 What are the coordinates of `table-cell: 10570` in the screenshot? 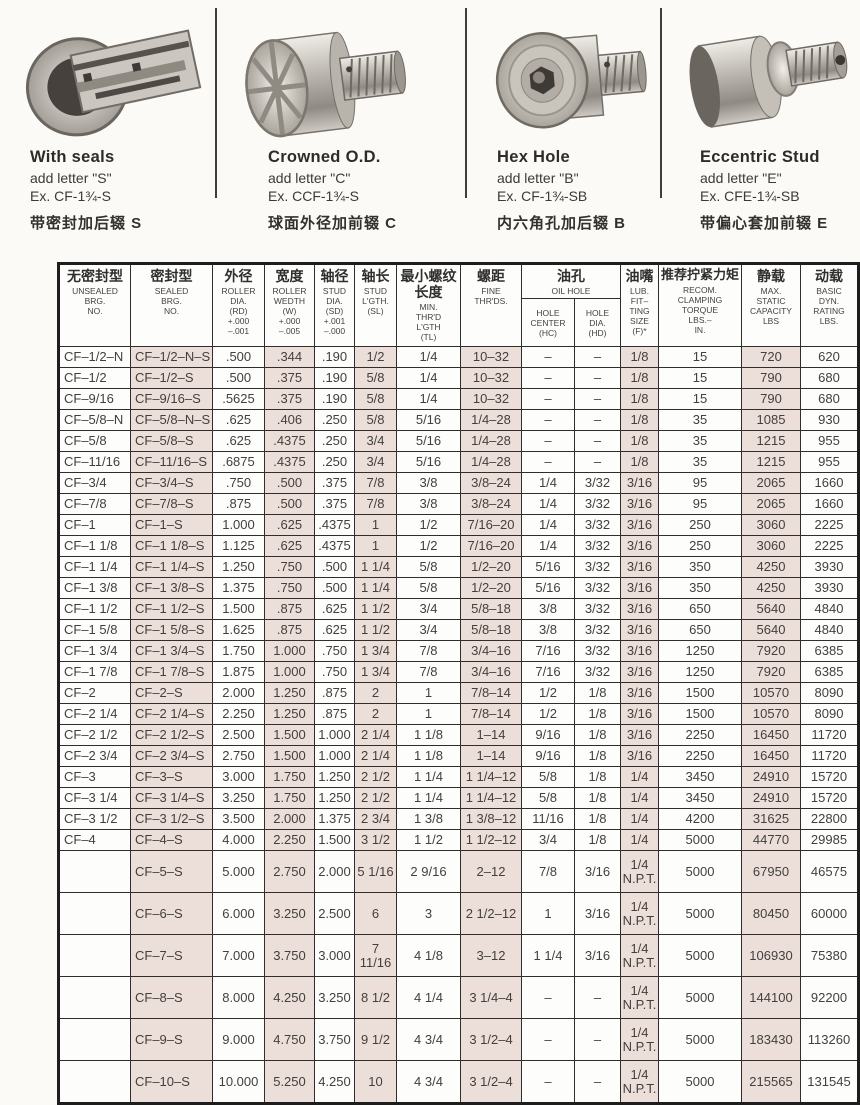 It's located at (771, 714).